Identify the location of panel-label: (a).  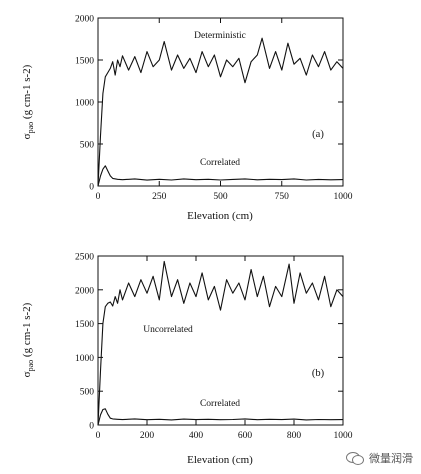
(318, 134).